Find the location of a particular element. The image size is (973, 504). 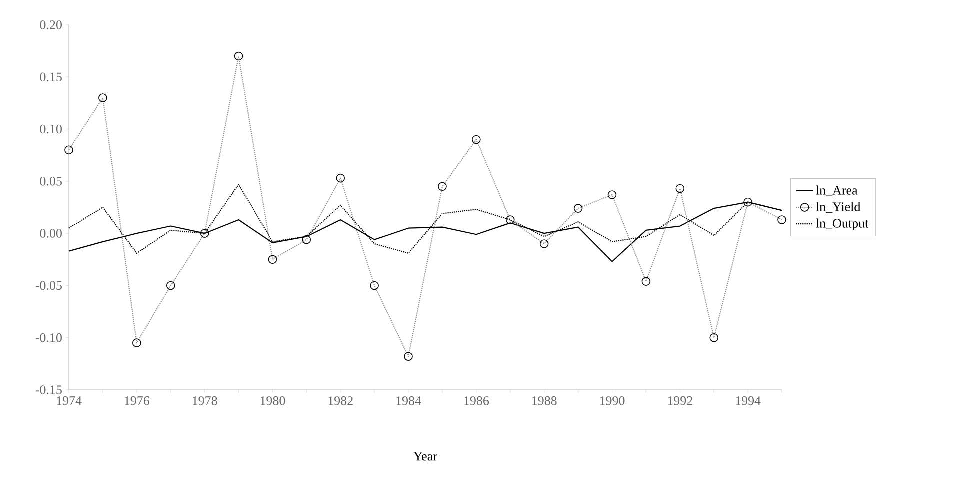

legend-label: ln_Yield is located at coordinates (838, 207).